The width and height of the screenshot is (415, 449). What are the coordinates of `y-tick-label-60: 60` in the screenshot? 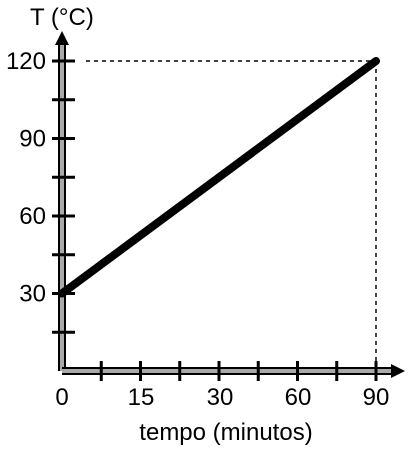 It's located at (32, 216).